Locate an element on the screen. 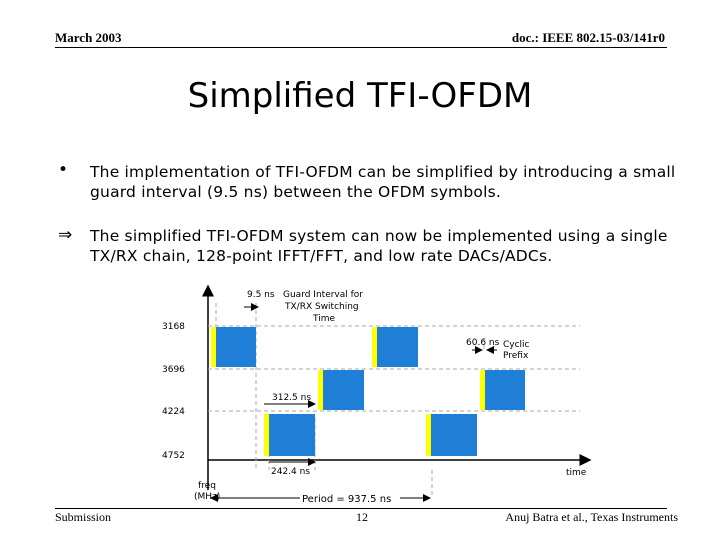 The height and width of the screenshot is (540, 720). period-label: Period = 937.5 ns is located at coordinates (346, 499).